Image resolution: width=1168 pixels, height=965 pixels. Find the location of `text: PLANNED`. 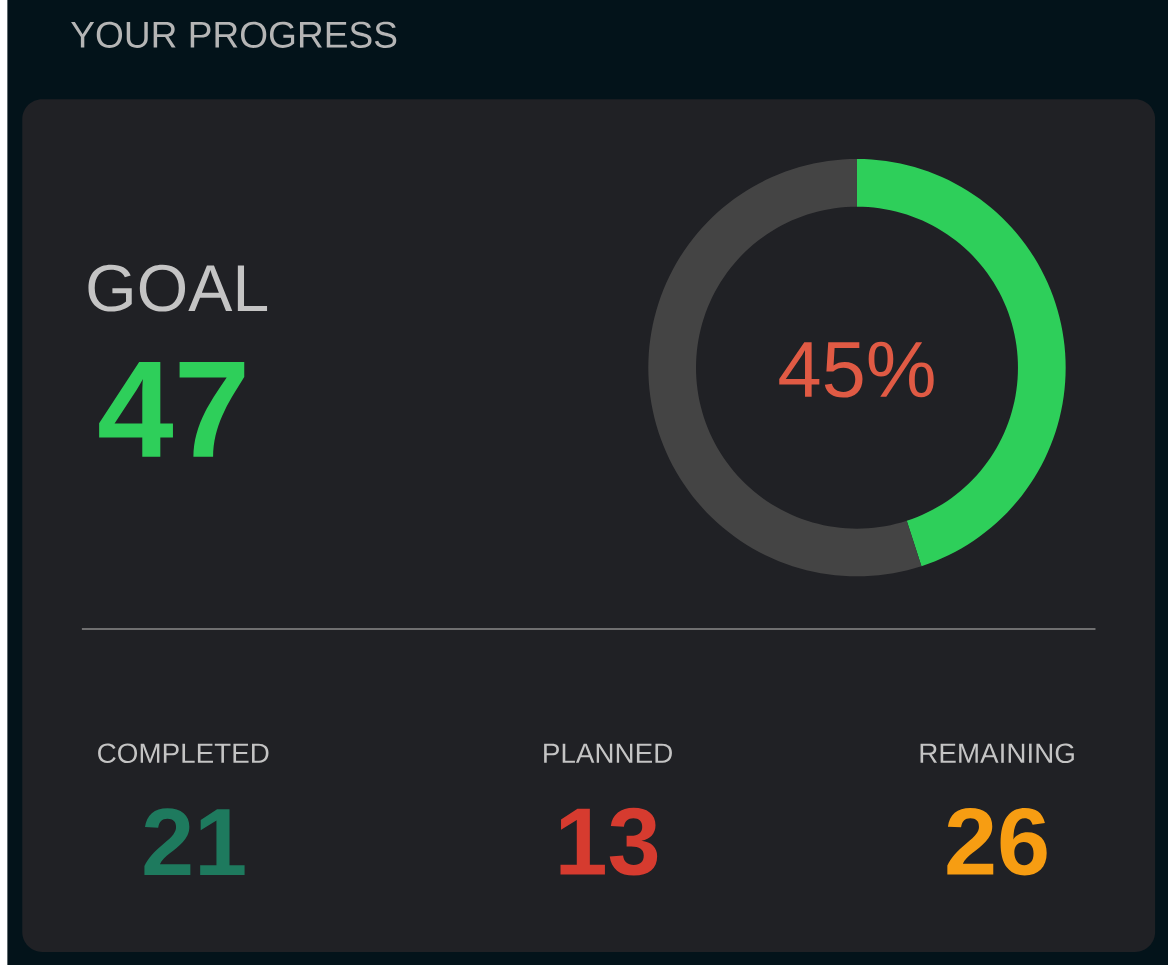

text: PLANNED is located at coordinates (608, 753).